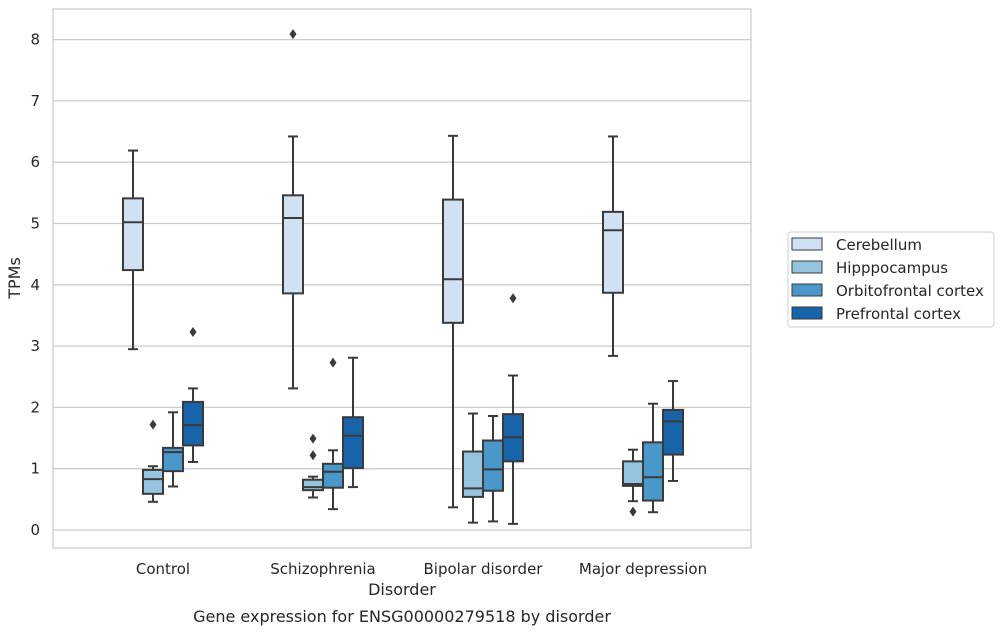 This screenshot has width=1003, height=634. Describe the element at coordinates (402, 589) in the screenshot. I see `x-axis-label: Disorder` at that location.